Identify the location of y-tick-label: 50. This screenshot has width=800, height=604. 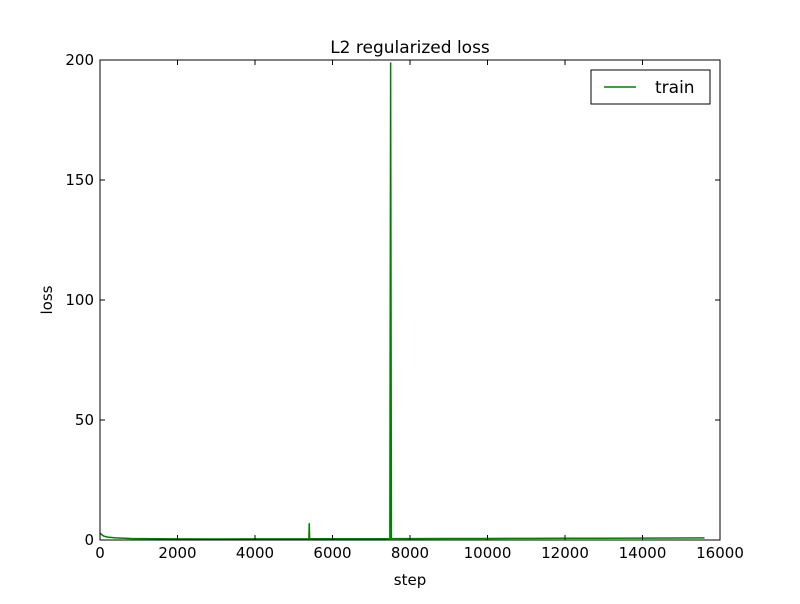
(84, 420).